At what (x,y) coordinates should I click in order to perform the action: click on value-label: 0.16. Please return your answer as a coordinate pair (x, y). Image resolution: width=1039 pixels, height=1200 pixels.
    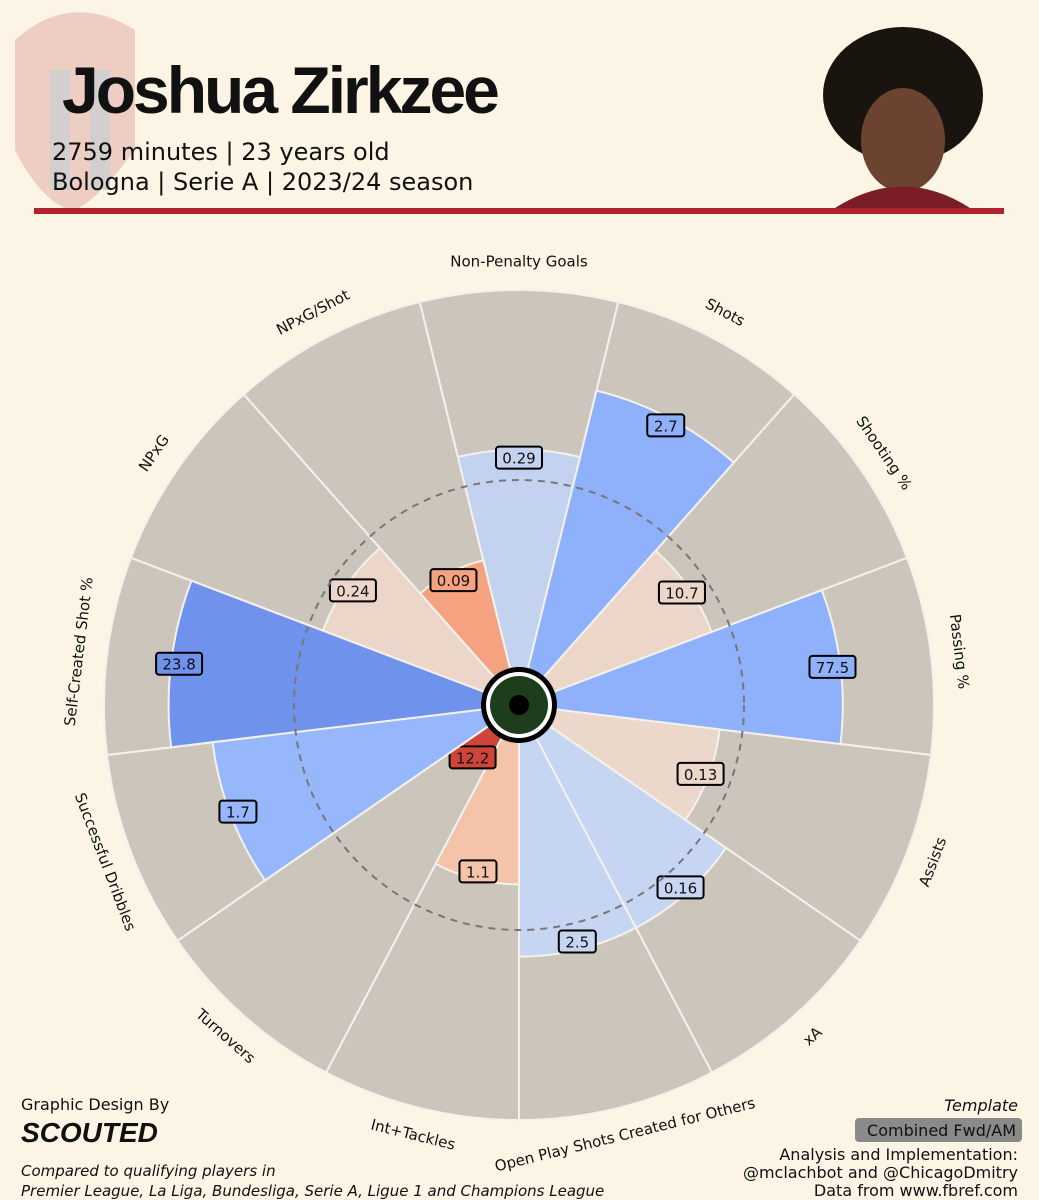
    Looking at the image, I should click on (680, 888).